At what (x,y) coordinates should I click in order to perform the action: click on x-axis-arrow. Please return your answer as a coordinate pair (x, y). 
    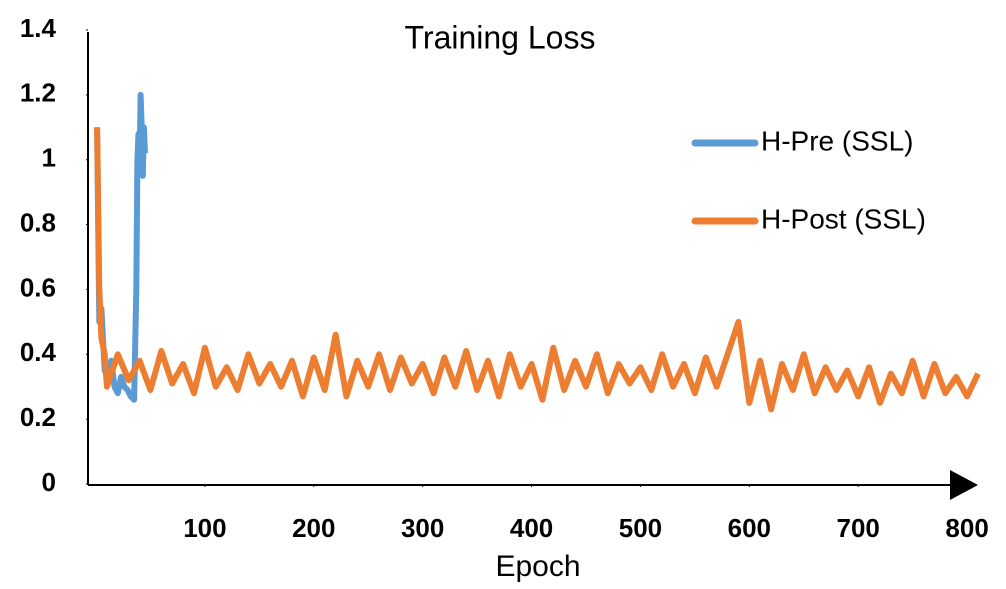
    Looking at the image, I should click on (964, 485).